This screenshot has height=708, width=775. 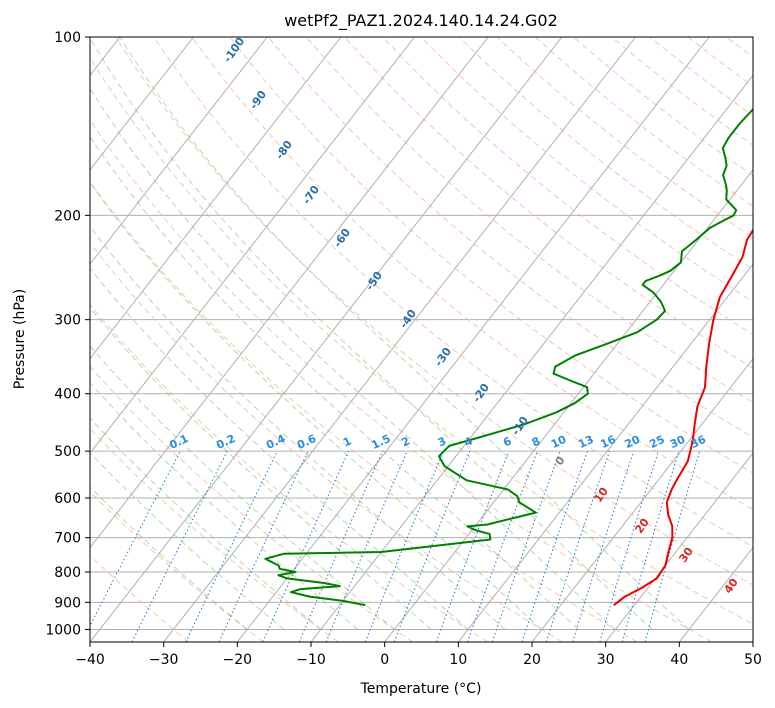 What do you see at coordinates (679, 660) in the screenshot?
I see `x-tick-label: 40` at bounding box center [679, 660].